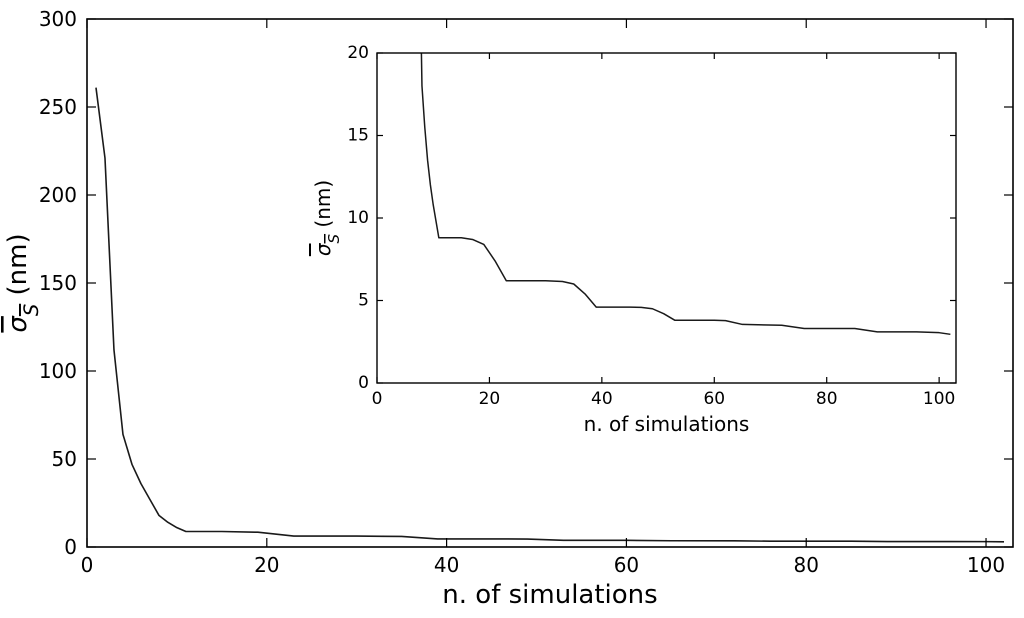 The width and height of the screenshot is (1024, 618). Describe the element at coordinates (70, 547) in the screenshot. I see `main-y-tick-label: 0` at that location.